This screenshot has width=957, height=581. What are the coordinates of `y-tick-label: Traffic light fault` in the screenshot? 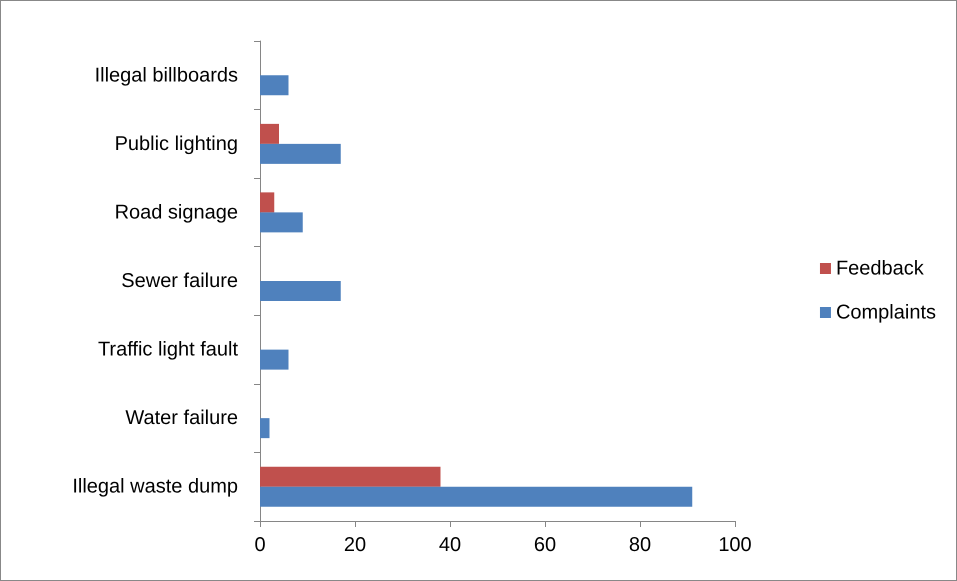 It's located at (168, 349).